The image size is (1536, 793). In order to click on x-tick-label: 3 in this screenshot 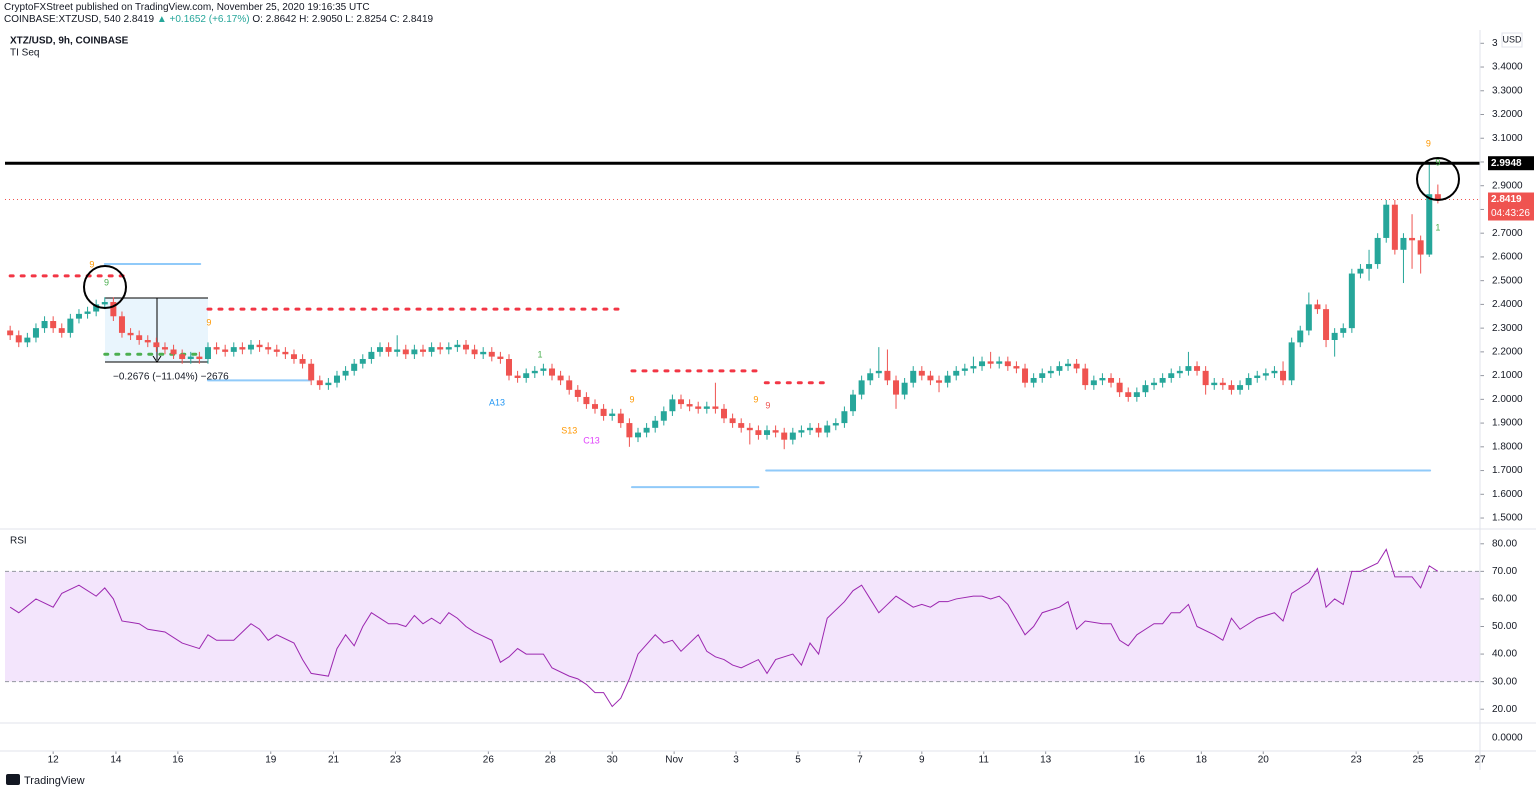, I will do `click(736, 760)`.